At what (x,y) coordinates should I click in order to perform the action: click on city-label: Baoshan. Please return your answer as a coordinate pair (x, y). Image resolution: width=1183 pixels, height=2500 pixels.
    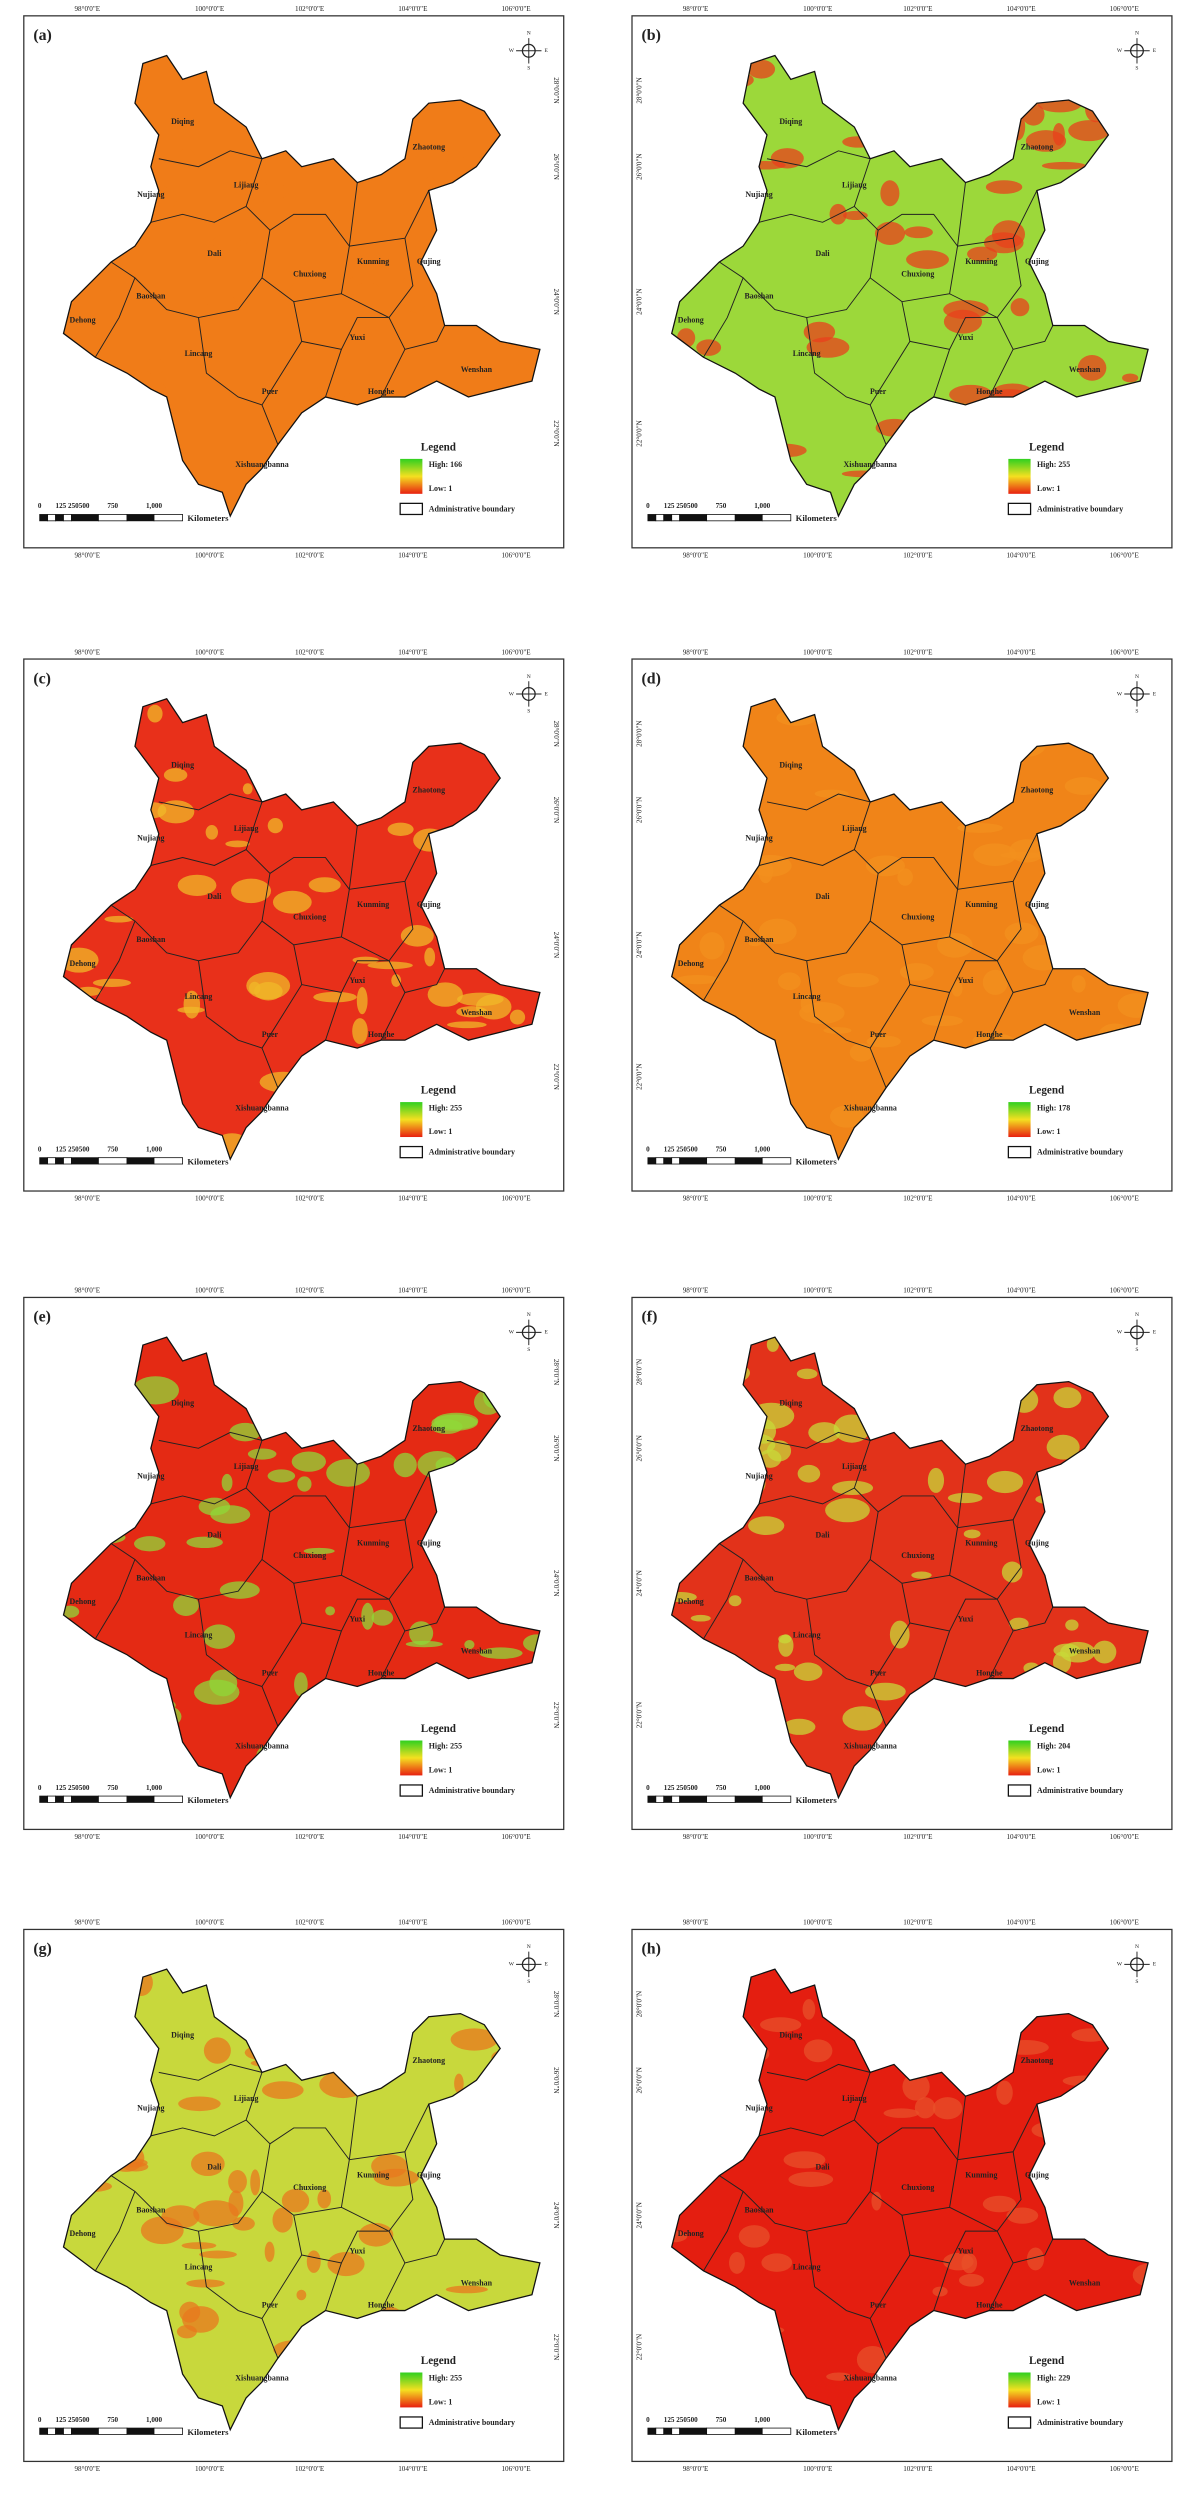
    Looking at the image, I should click on (151, 296).